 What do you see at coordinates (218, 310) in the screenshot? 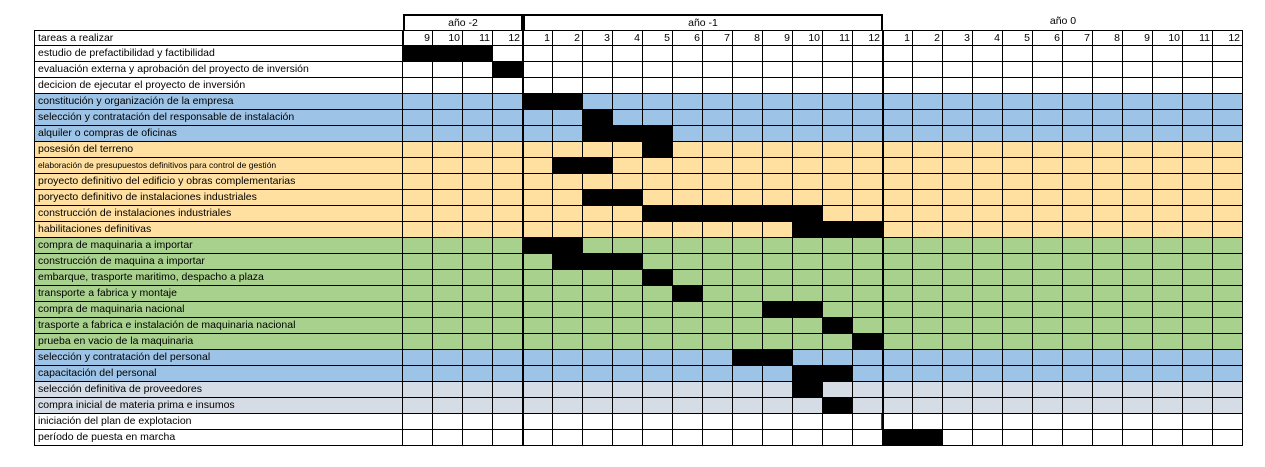
I see `task-label: compra de maquinaria nacional` at bounding box center [218, 310].